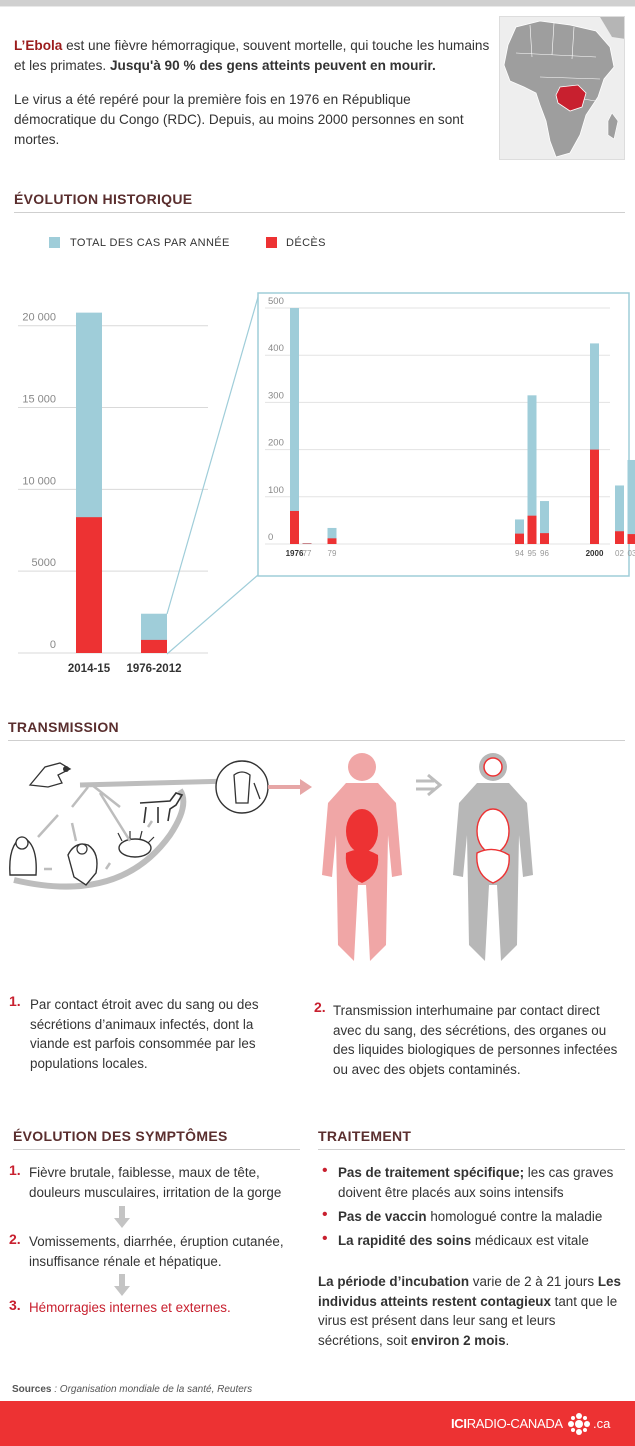  Describe the element at coordinates (120, 1136) in the screenshot. I see `symptoms-title: ÉVOLUTION DES SYMPTÔMES` at that location.